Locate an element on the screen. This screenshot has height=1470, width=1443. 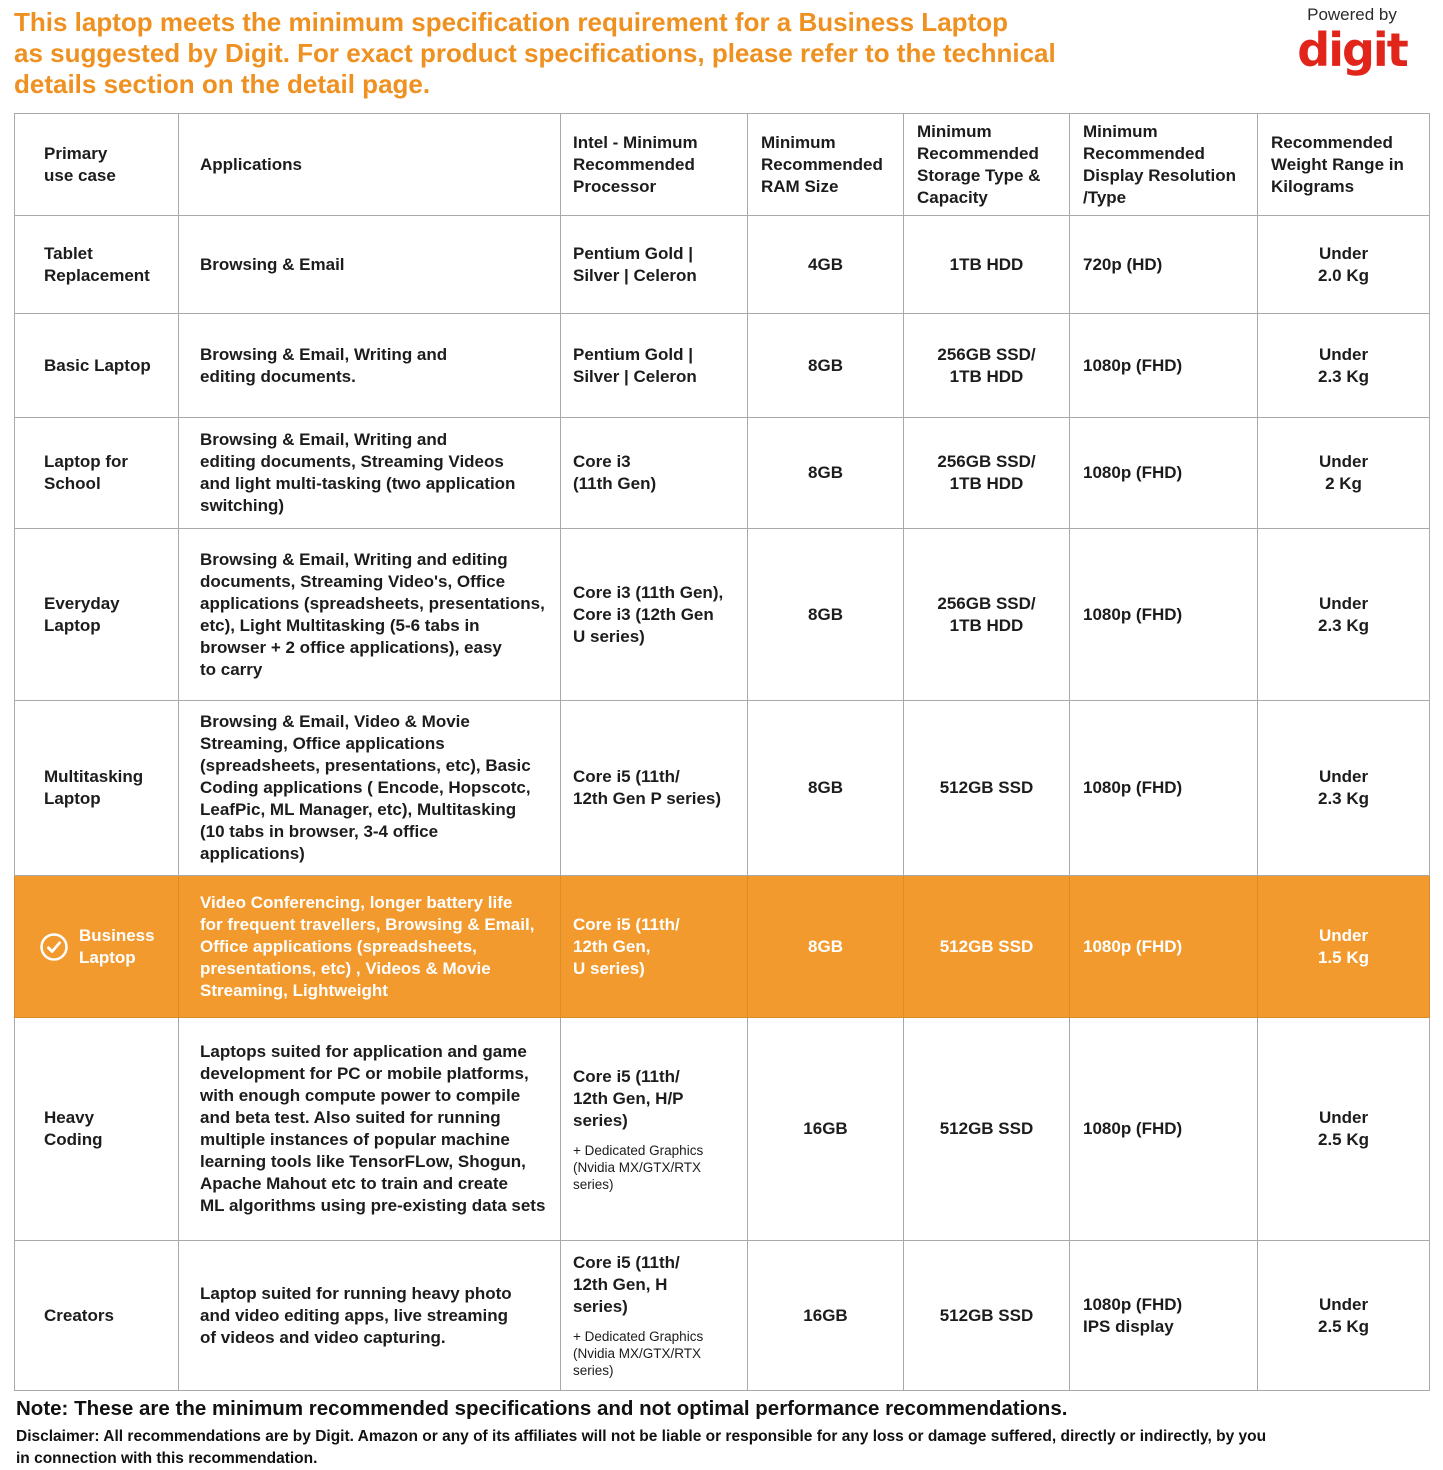
cell-use-case: Laptop for School is located at coordinates (96, 473).